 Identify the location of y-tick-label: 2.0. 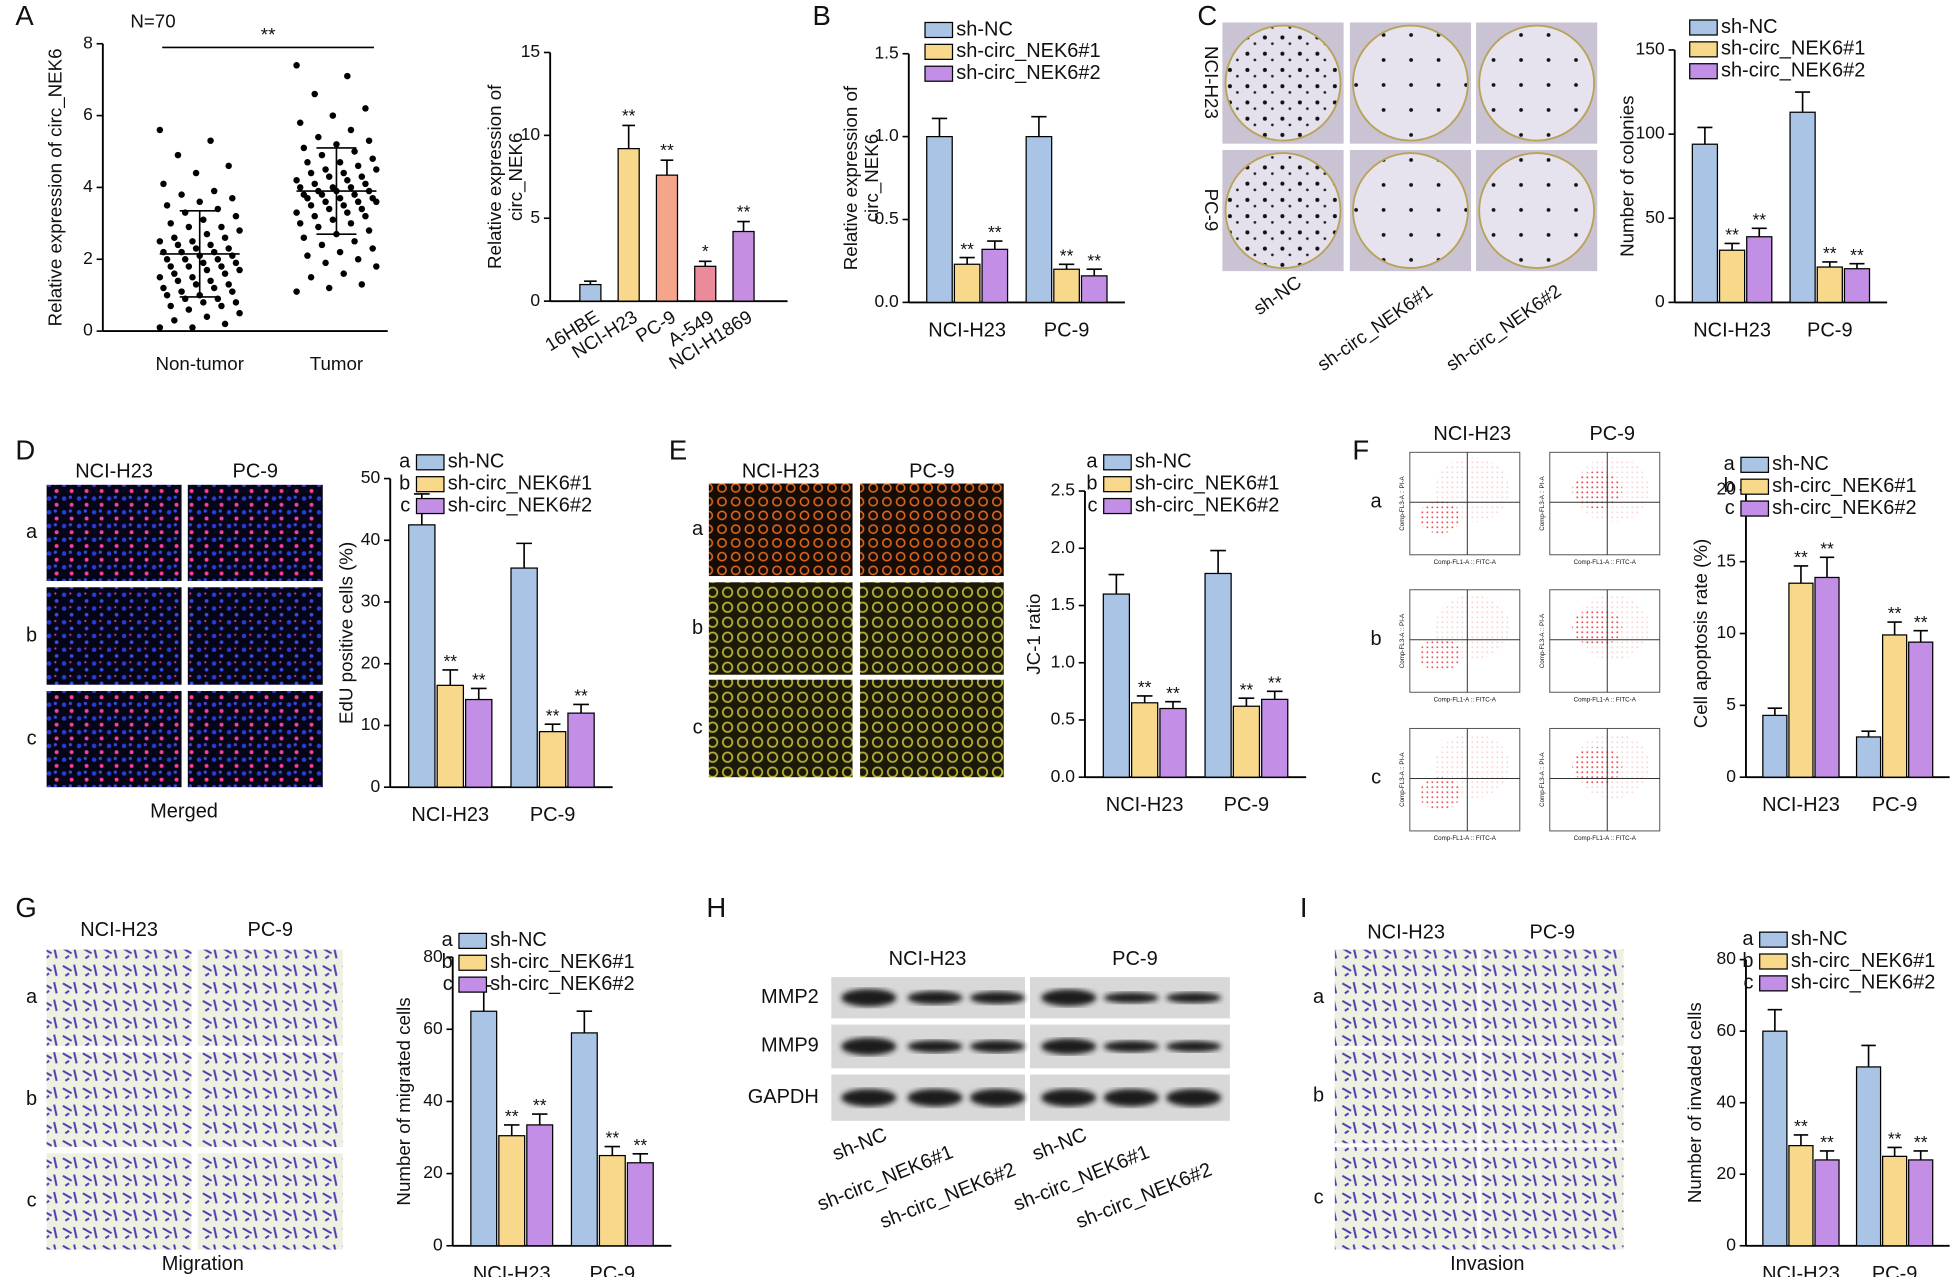
(1063, 547).